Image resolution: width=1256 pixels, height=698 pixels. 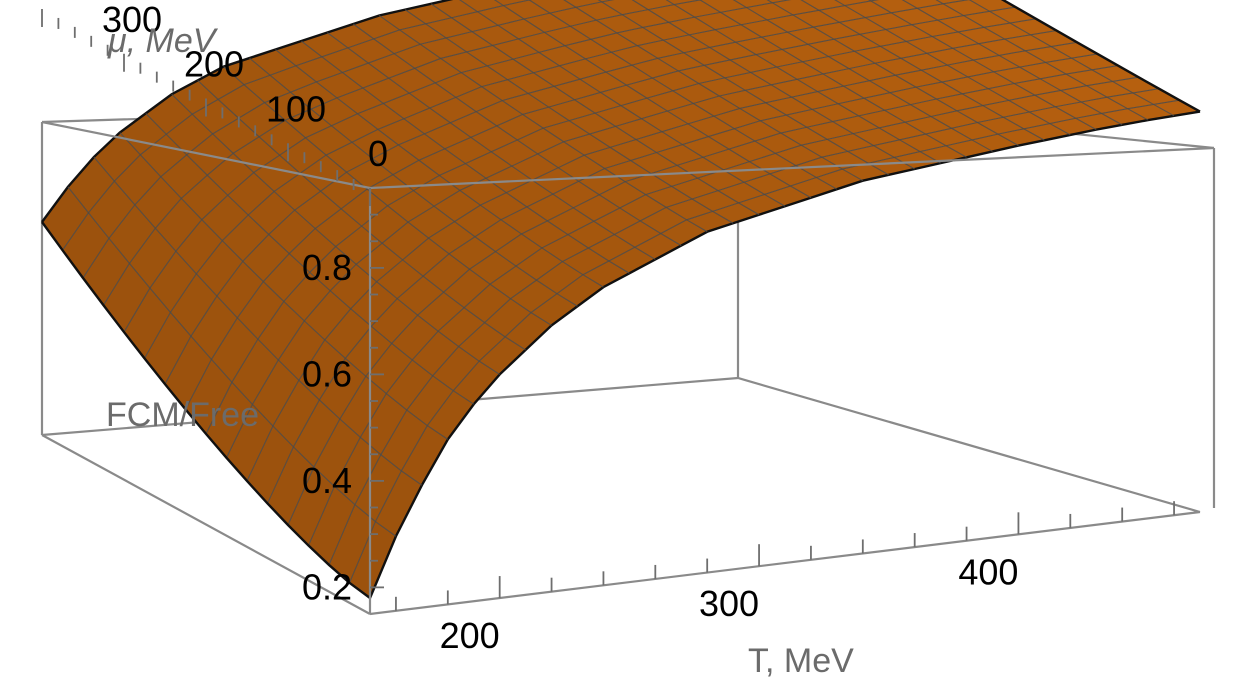 I want to click on x-tick-label: 300, so click(x=729, y=603).